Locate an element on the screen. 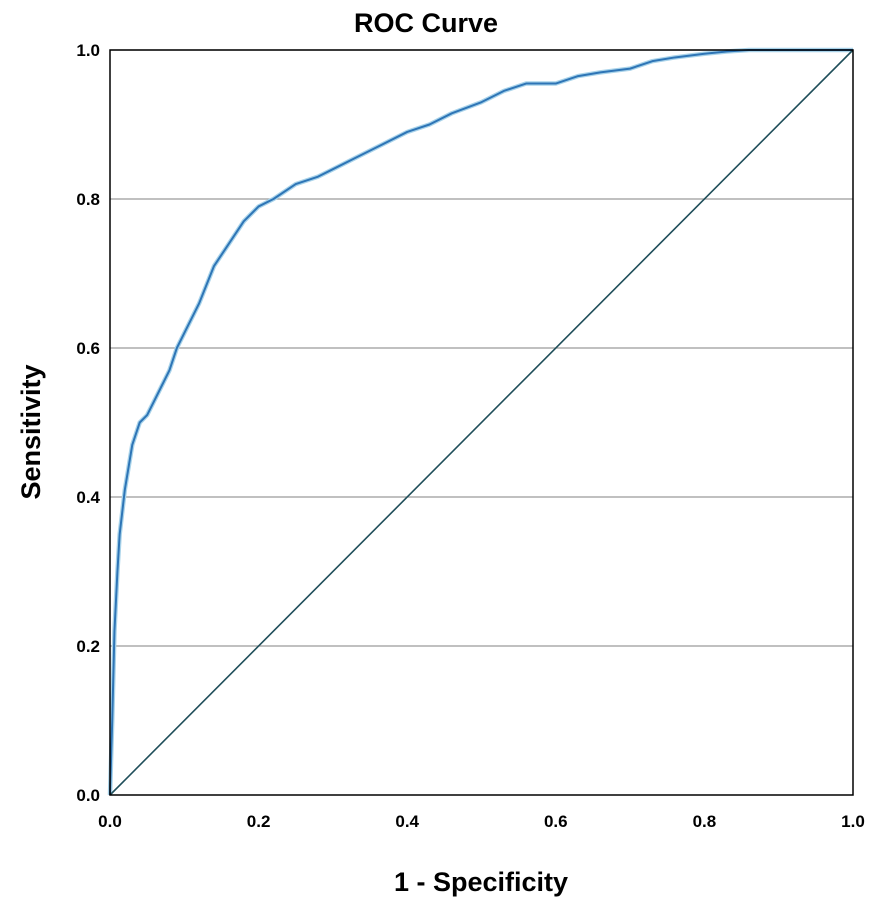 The image size is (872, 897). x-tick-label: 0.2 is located at coordinates (259, 821).